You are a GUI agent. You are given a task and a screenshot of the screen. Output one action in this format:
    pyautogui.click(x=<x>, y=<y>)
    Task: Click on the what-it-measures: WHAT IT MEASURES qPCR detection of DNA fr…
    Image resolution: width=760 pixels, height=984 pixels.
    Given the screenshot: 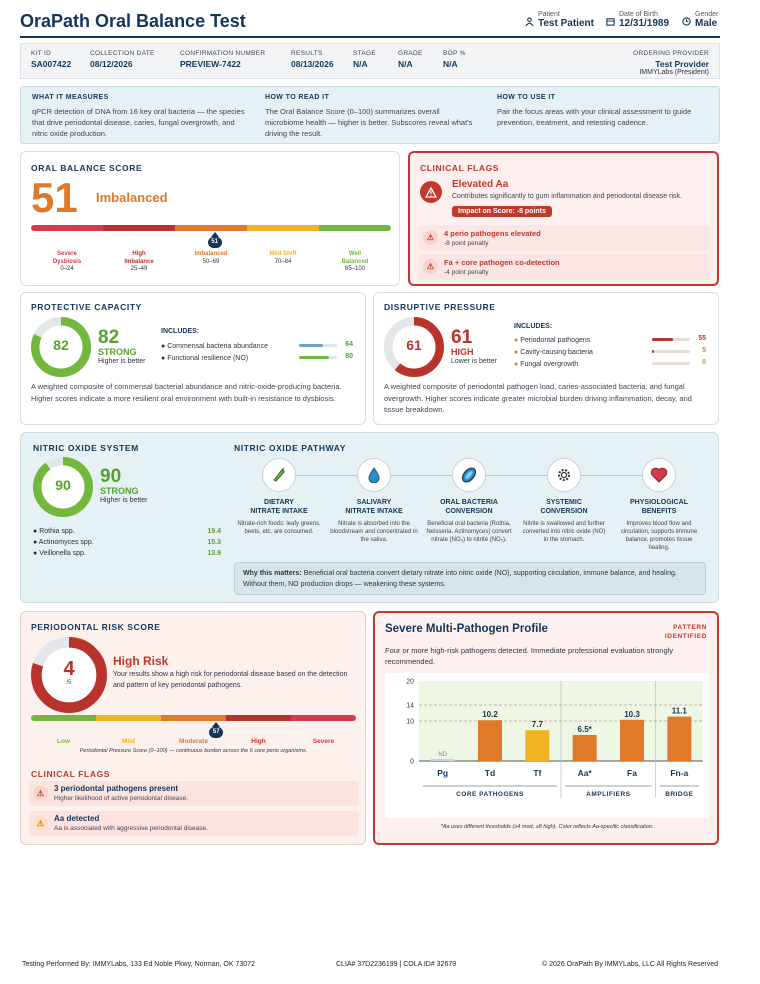 What is the action you would take?
    pyautogui.click(x=138, y=116)
    